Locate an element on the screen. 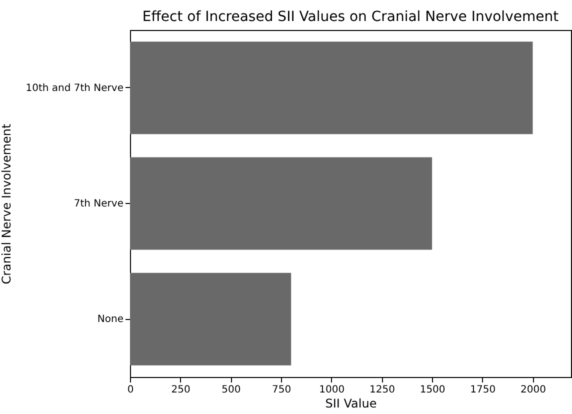  y-axis-title: Cranial Nerve Involvement is located at coordinates (7, 203).